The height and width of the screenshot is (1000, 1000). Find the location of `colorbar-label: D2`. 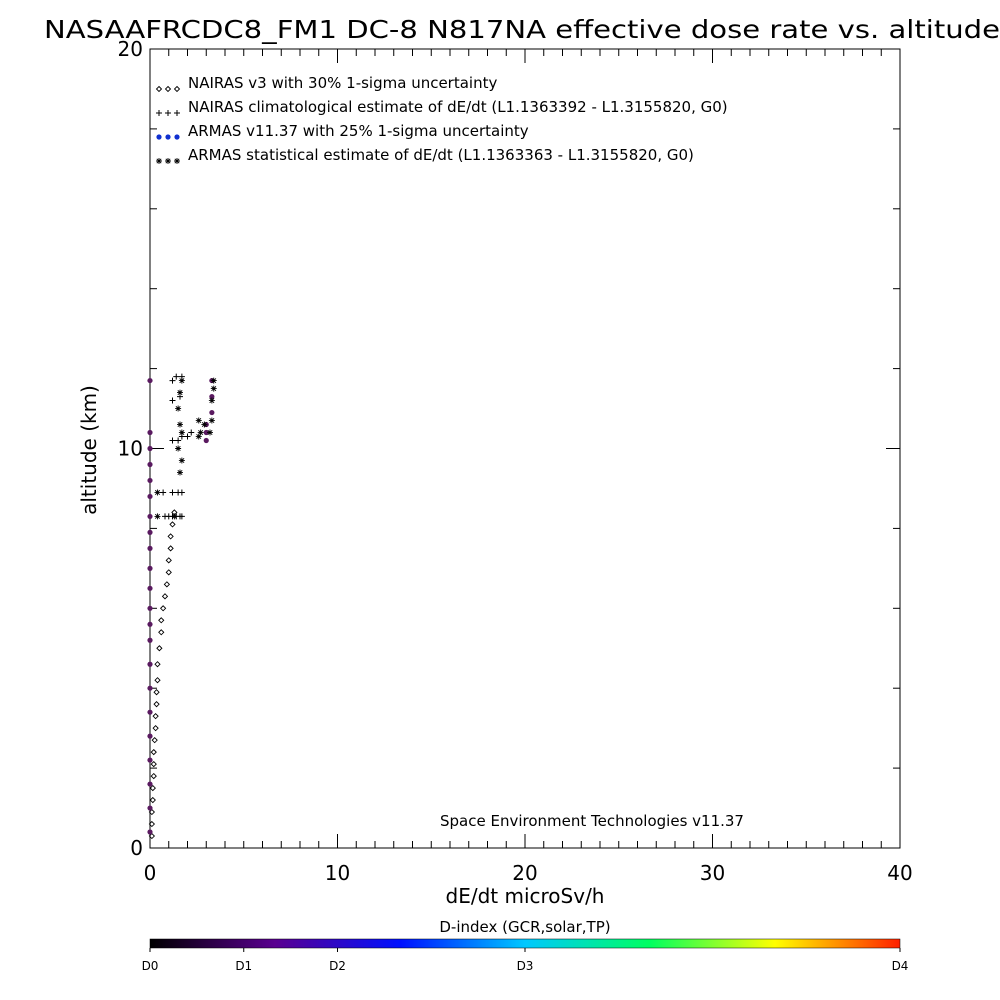

colorbar-label: D2 is located at coordinates (337, 966).